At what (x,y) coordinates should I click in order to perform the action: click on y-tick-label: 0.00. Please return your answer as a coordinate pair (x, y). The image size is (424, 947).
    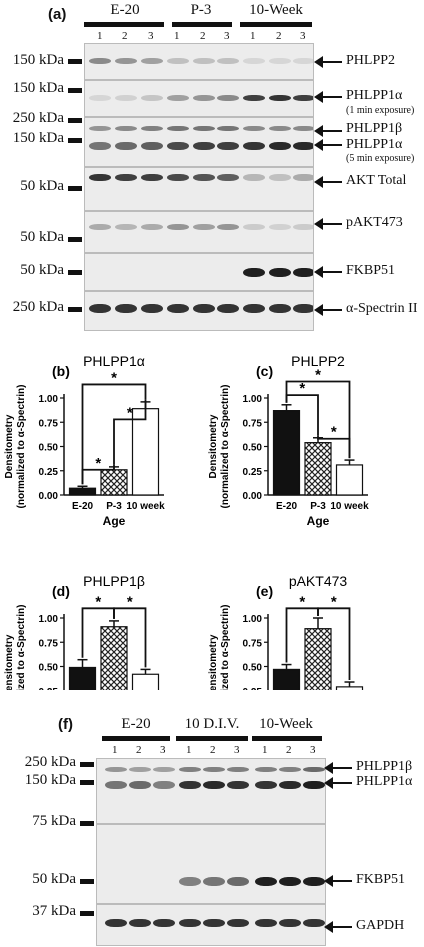
    Looking at the image, I should click on (49, 496).